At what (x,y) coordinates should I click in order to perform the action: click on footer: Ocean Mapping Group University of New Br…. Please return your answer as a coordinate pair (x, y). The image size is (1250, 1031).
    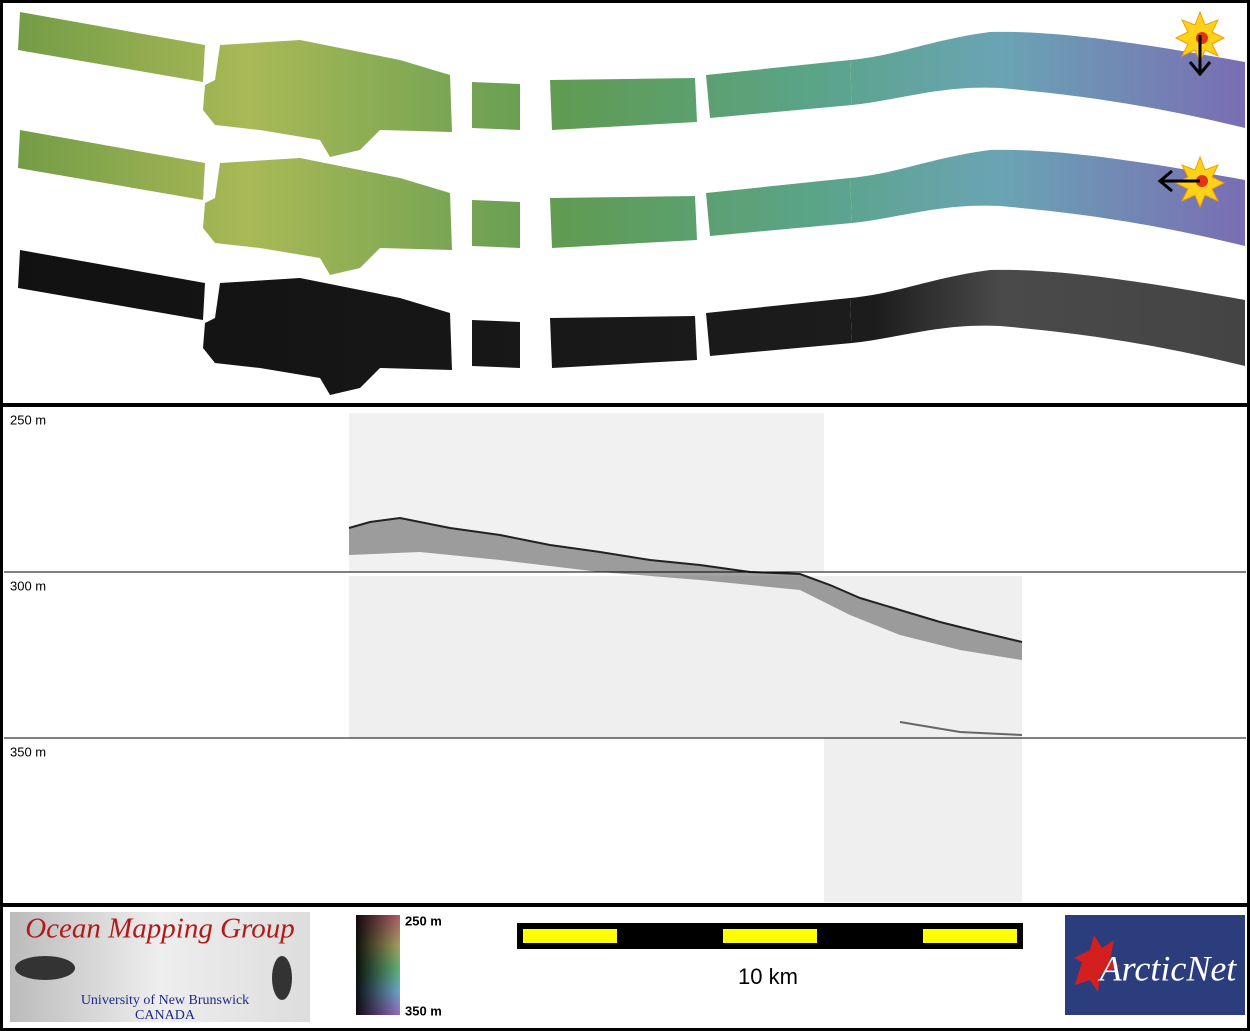
    Looking at the image, I should click on (627, 967).